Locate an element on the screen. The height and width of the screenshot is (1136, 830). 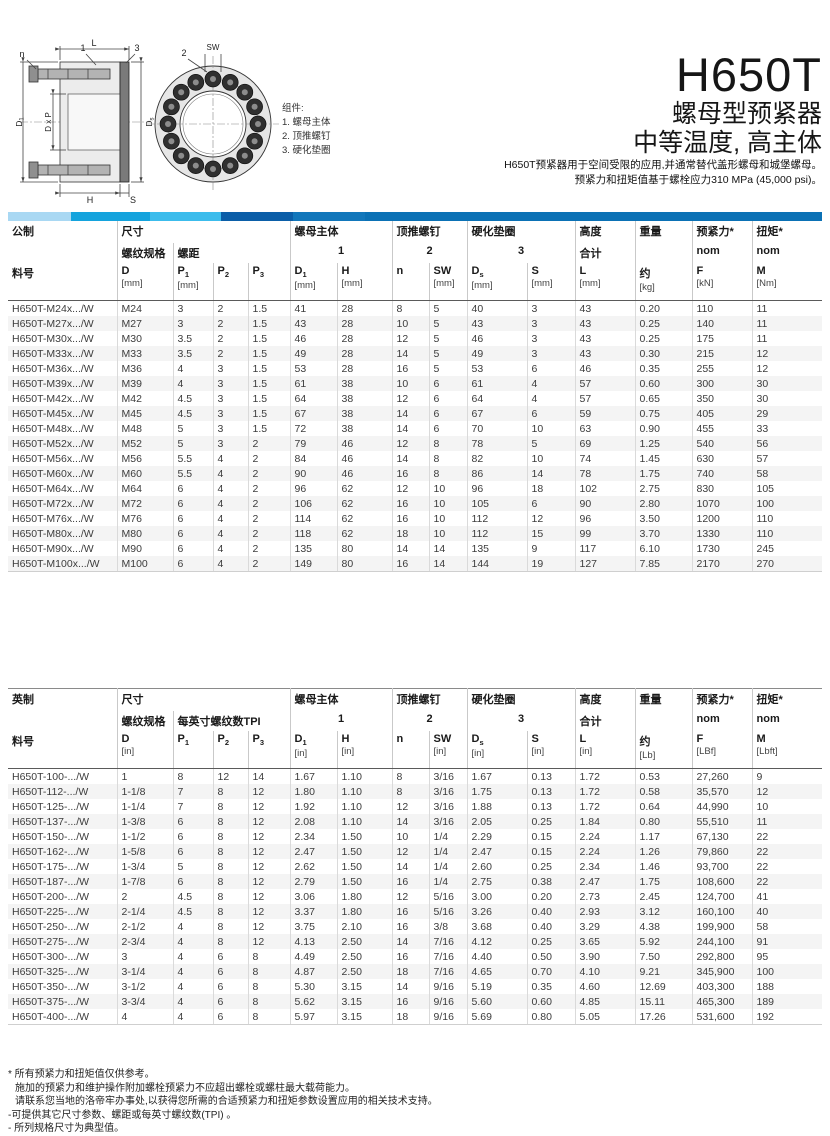
value-cell: 59 is located at coordinates (604, 413).